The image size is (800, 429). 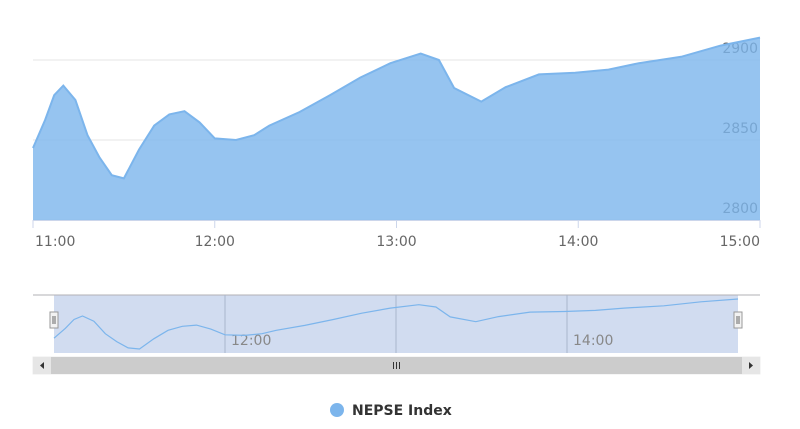 What do you see at coordinates (215, 242) in the screenshot?
I see `x-tick-label: 12:00` at bounding box center [215, 242].